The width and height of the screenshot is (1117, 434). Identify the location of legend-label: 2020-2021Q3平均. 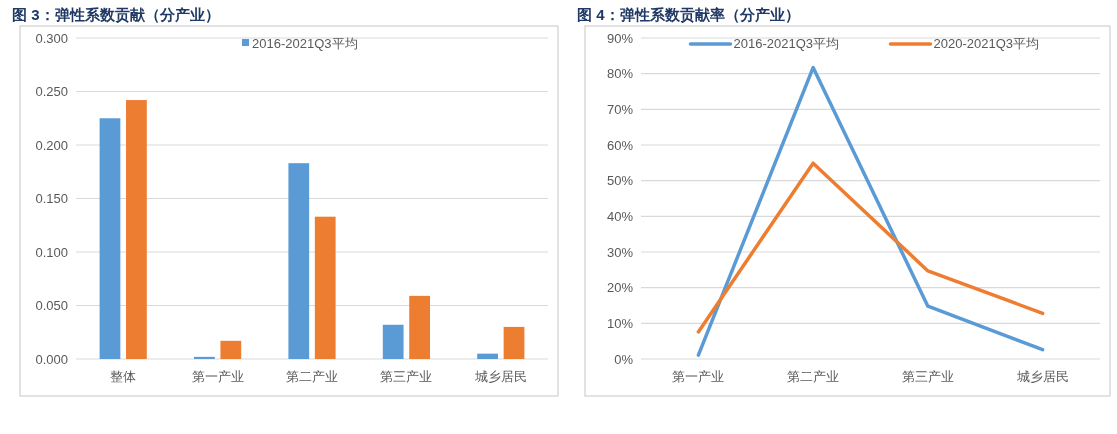
(986, 43).